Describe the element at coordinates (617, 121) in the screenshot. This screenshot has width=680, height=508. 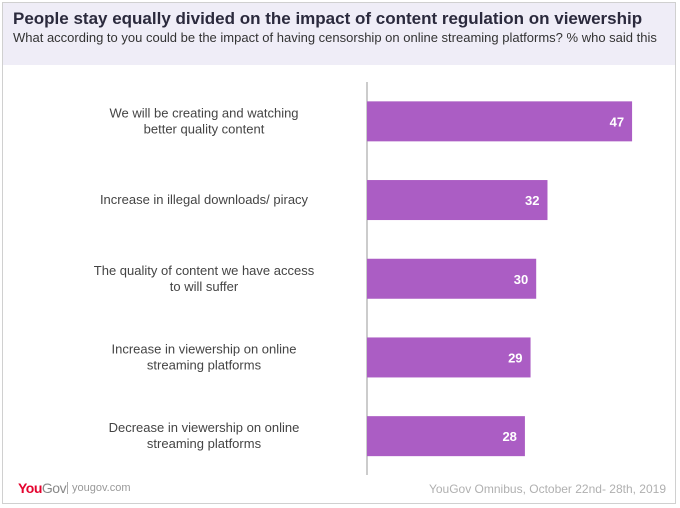
I see `data-label: 47` at that location.